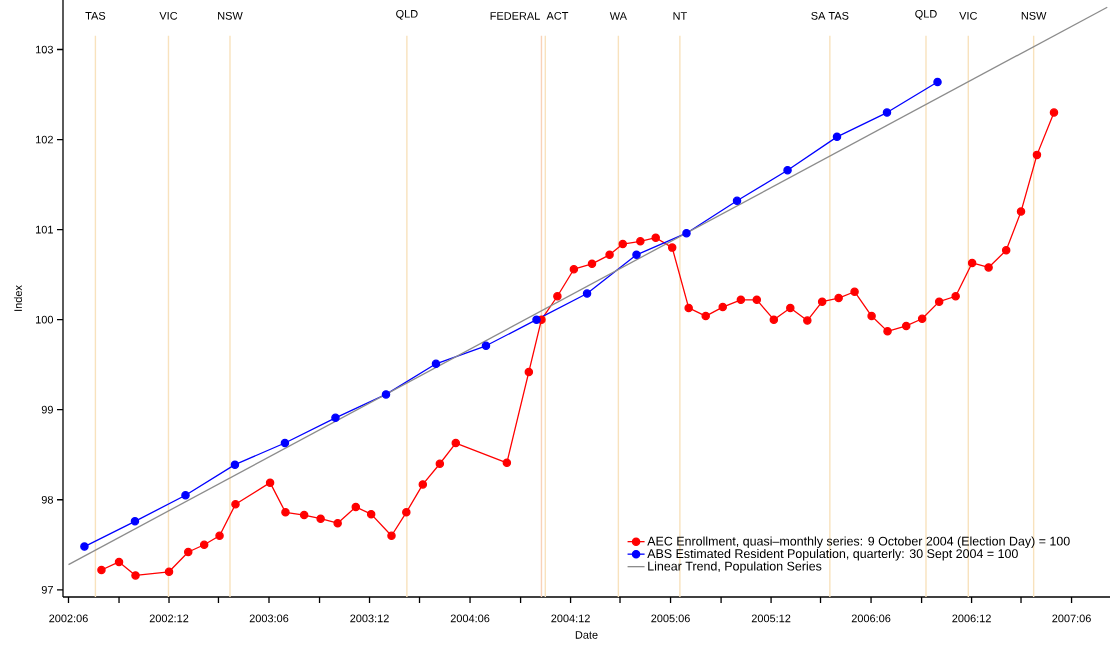  I want to click on legend-label: Linear Trend, Population Series, so click(735, 567).